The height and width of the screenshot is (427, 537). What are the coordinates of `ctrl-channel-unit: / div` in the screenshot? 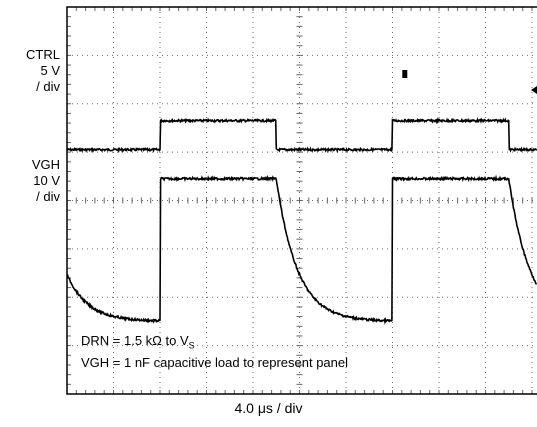 It's located at (48, 86).